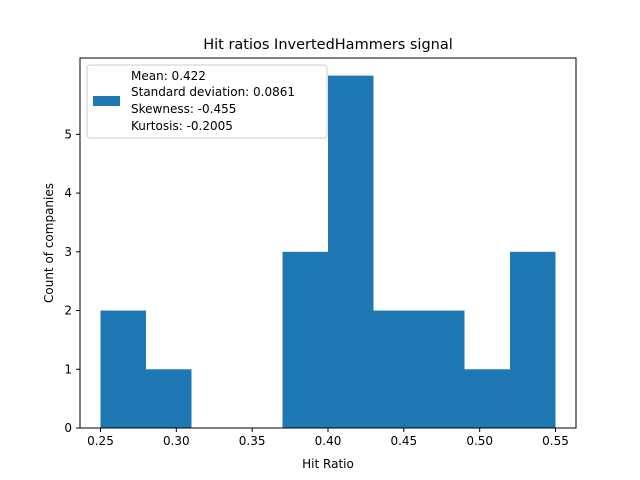 The width and height of the screenshot is (640, 480). Describe the element at coordinates (479, 441) in the screenshot. I see `x-tick-label: 0.50` at that location.